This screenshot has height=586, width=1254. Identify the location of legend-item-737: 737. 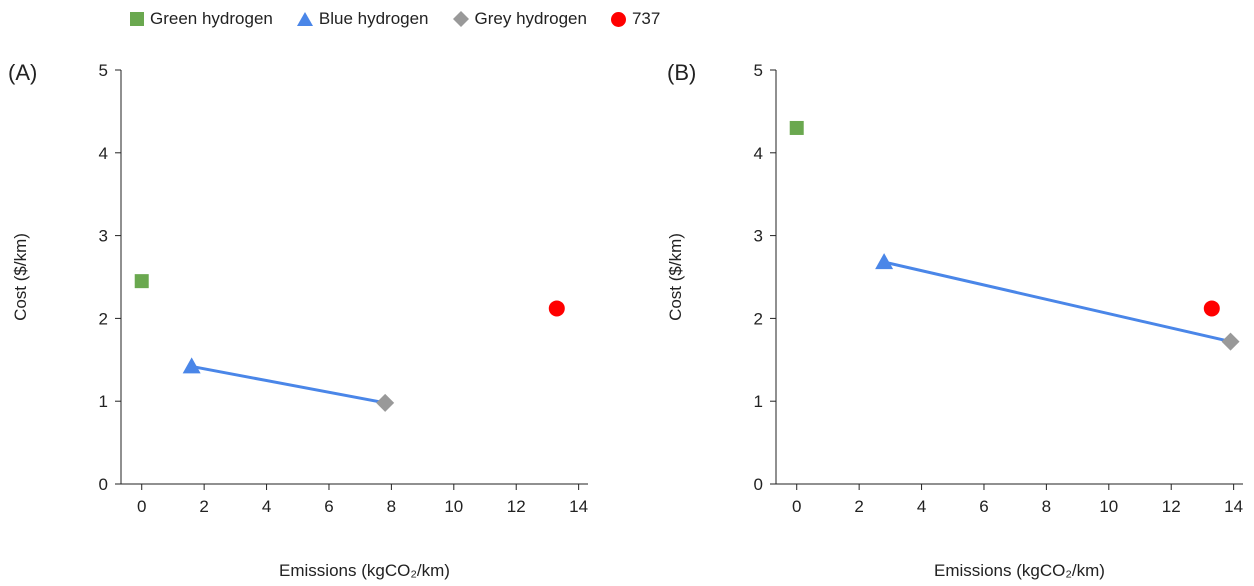
(635, 19).